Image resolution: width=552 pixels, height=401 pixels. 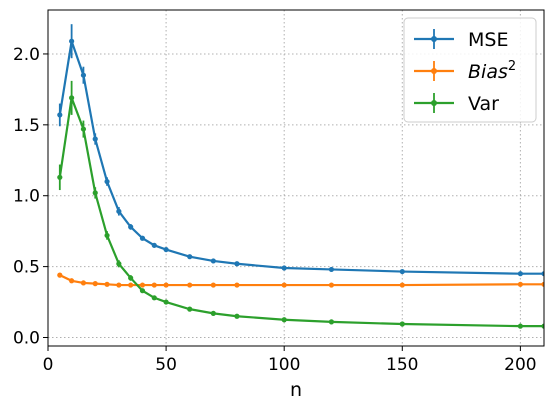 What do you see at coordinates (26, 338) in the screenshot?
I see `y-tick-label: 0.0` at bounding box center [26, 338].